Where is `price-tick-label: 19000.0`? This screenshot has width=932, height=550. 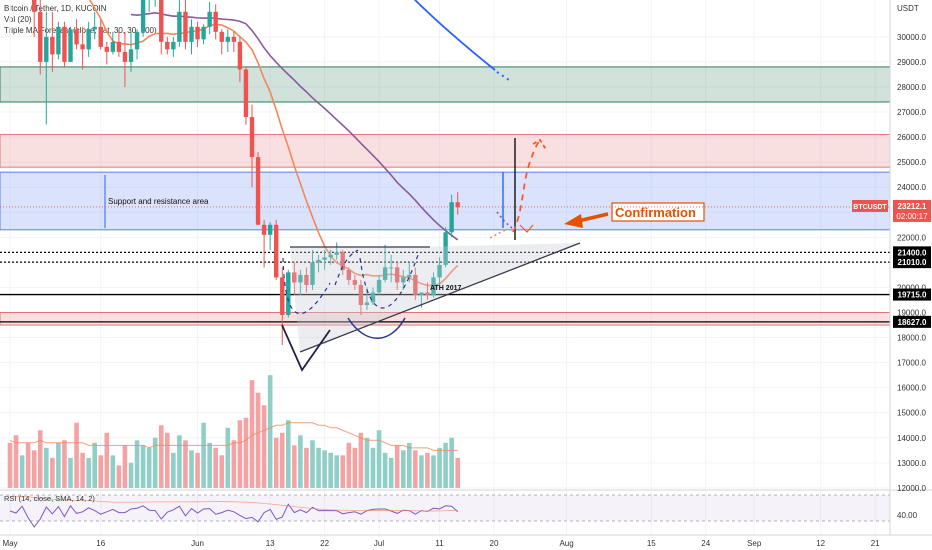 price-tick-label: 19000.0 is located at coordinates (911, 313).